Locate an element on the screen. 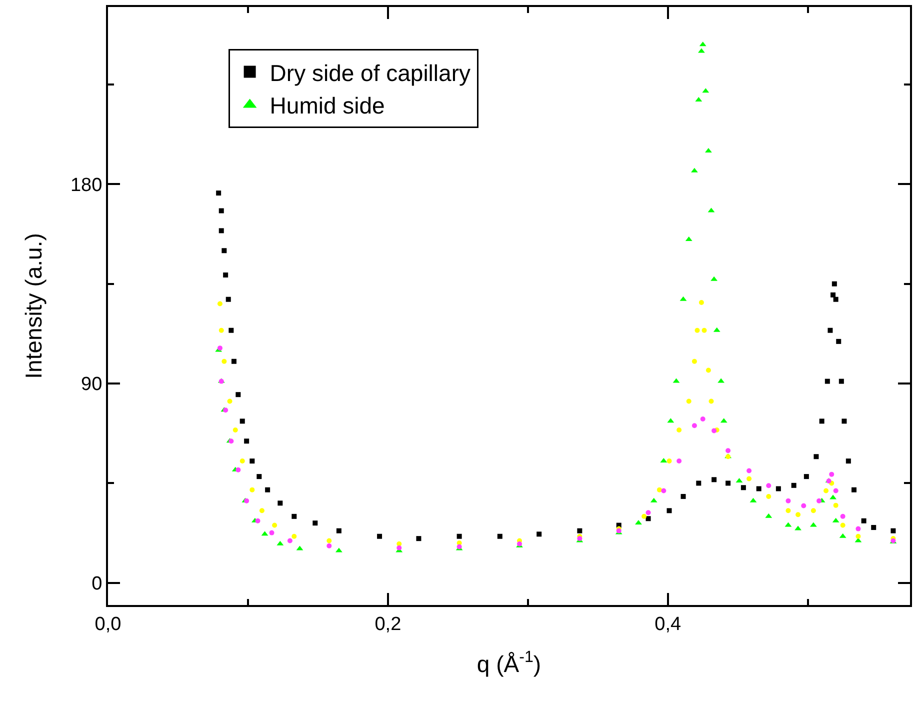 This screenshot has width=915, height=701. legend-label: Dry side of capillary is located at coordinates (370, 73).